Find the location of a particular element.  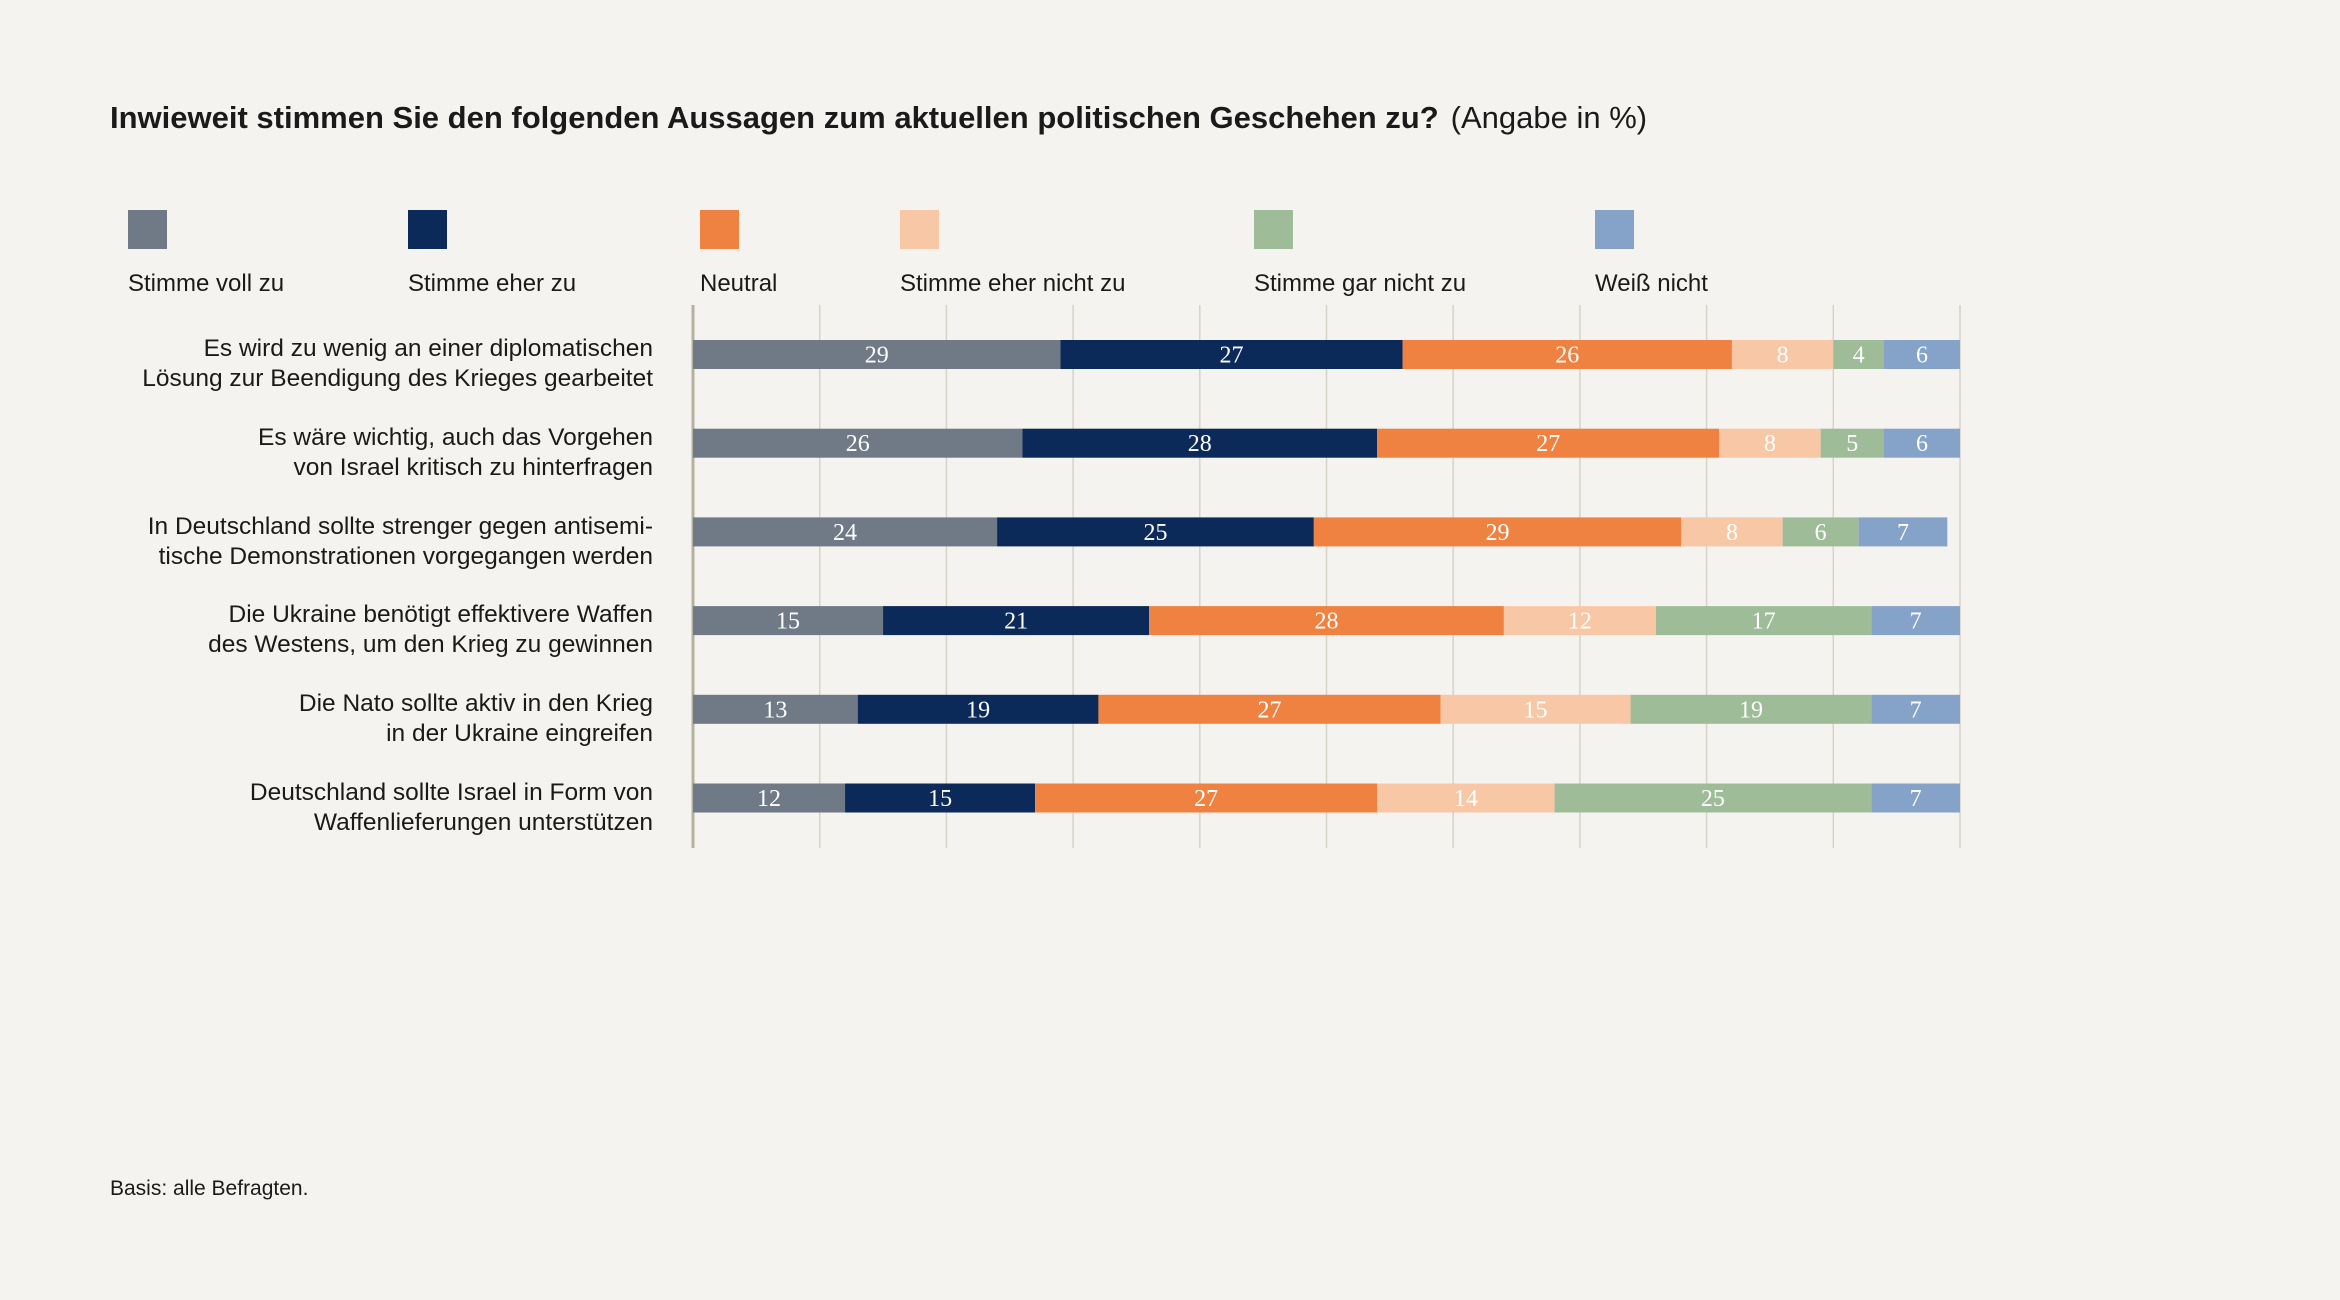

row-label-line: Es wäre wichtig, auch das Vorgehen is located at coordinates (455, 437).